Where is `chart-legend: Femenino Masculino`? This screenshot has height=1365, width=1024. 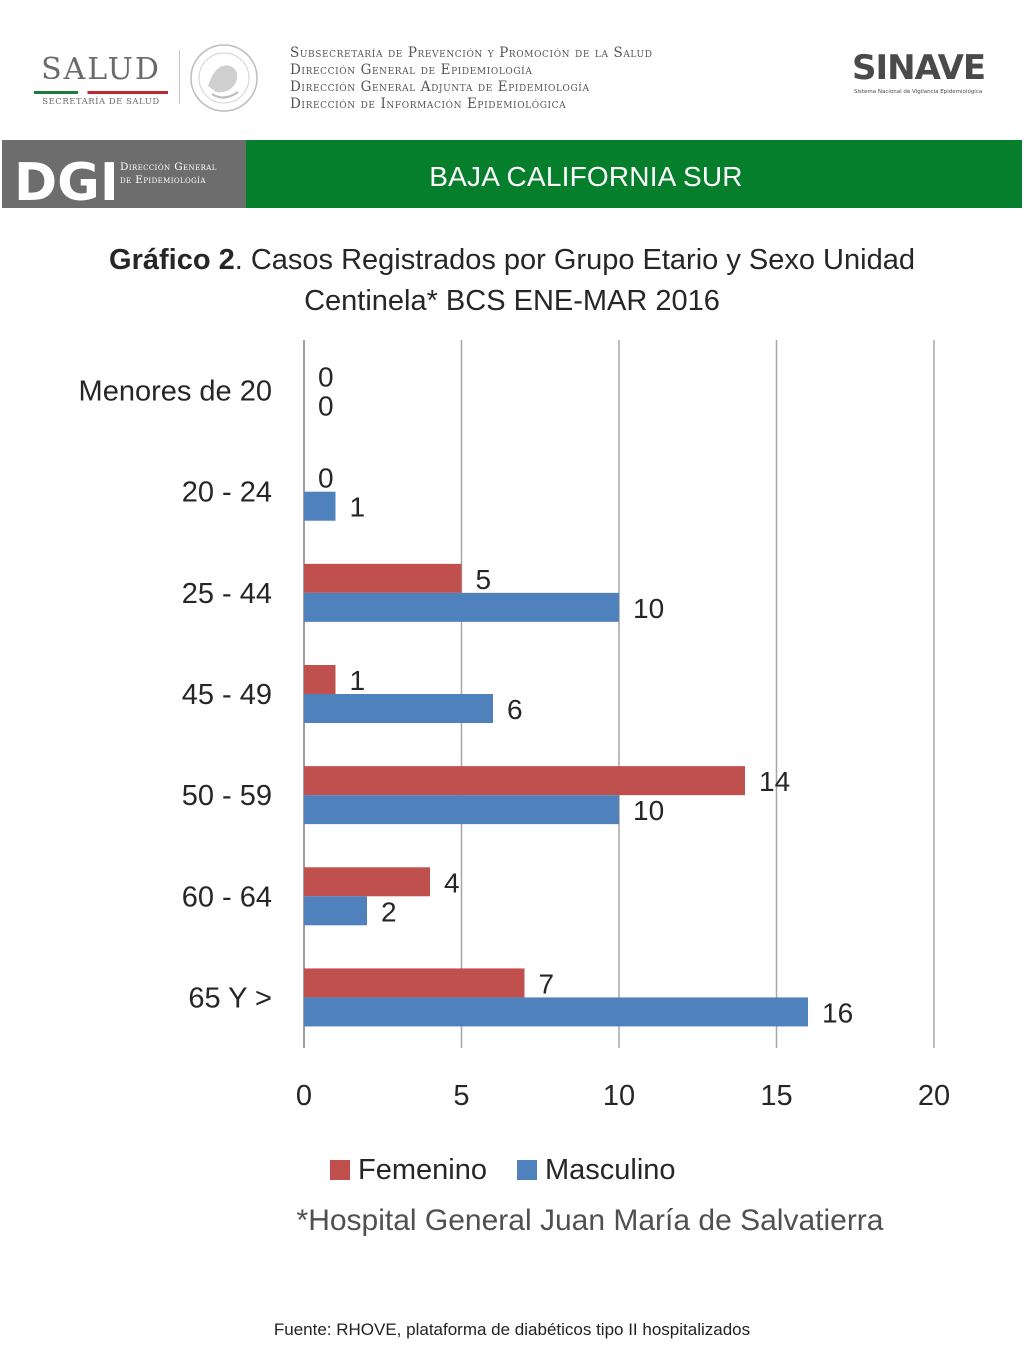
chart-legend: Femenino Masculino is located at coordinates (518, 1170).